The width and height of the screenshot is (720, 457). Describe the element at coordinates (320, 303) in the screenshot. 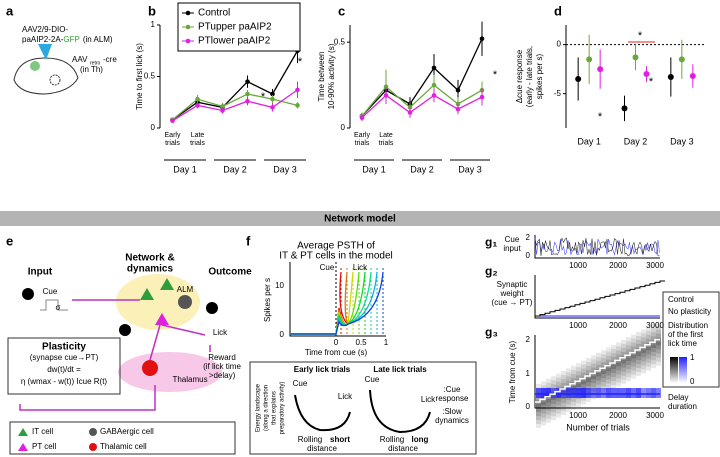

I see `psth-curve` at that location.